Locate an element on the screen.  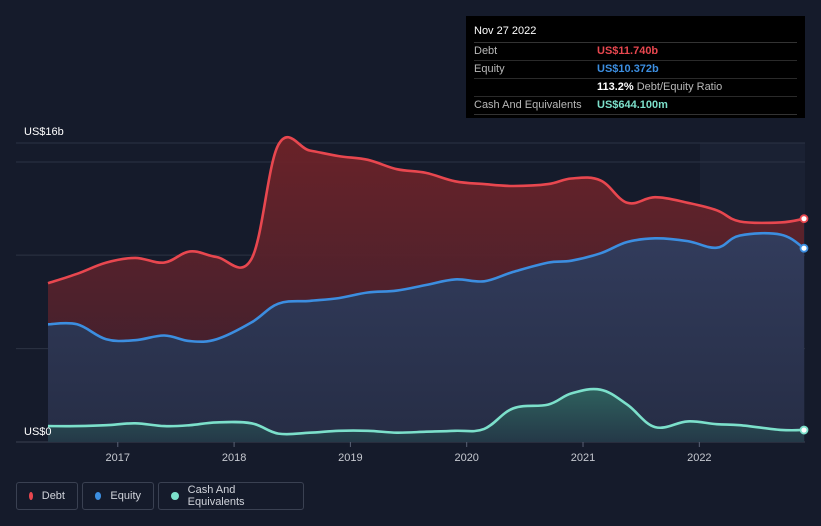
debt-dot-icon is located at coordinates (31, 496).